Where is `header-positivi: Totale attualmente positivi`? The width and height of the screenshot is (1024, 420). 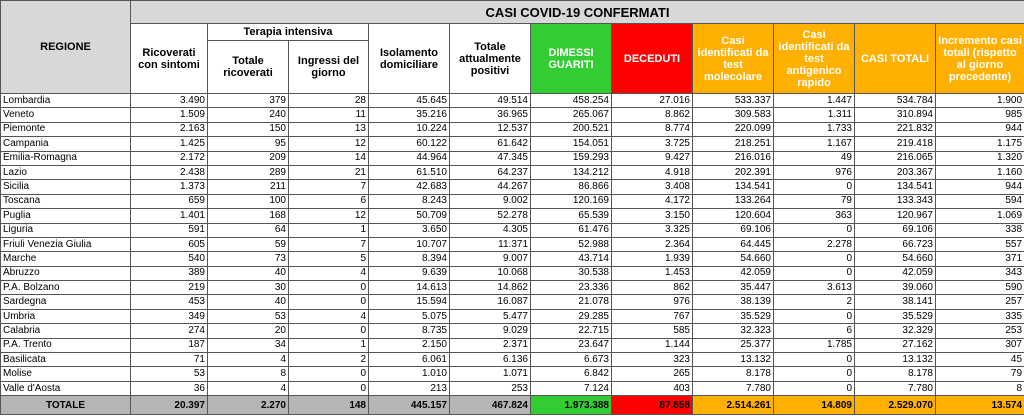
header-positivi: Totale attualmente positivi is located at coordinates (490, 58).